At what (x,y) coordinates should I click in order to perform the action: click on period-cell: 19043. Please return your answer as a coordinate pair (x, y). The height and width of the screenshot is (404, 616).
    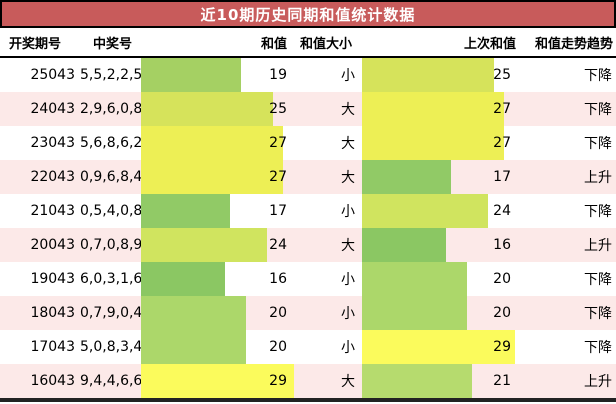
    Looking at the image, I should click on (52, 279).